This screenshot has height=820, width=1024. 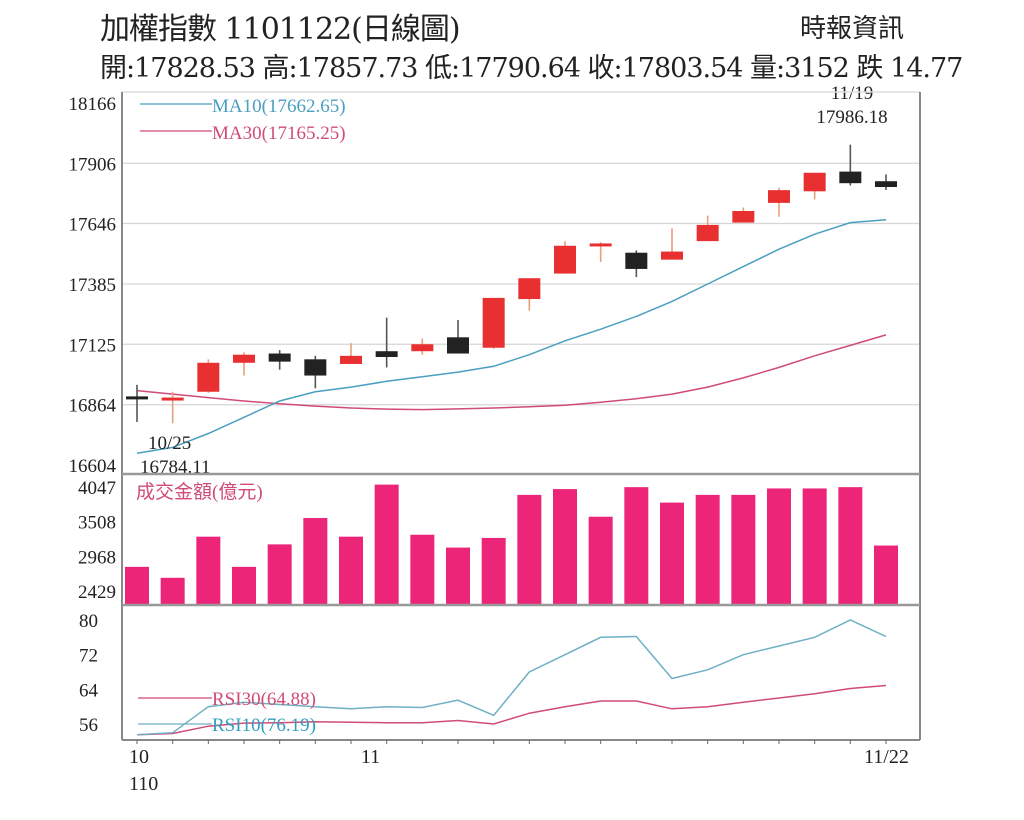 What do you see at coordinates (511, 544) in the screenshot?
I see `volume-bars` at bounding box center [511, 544].